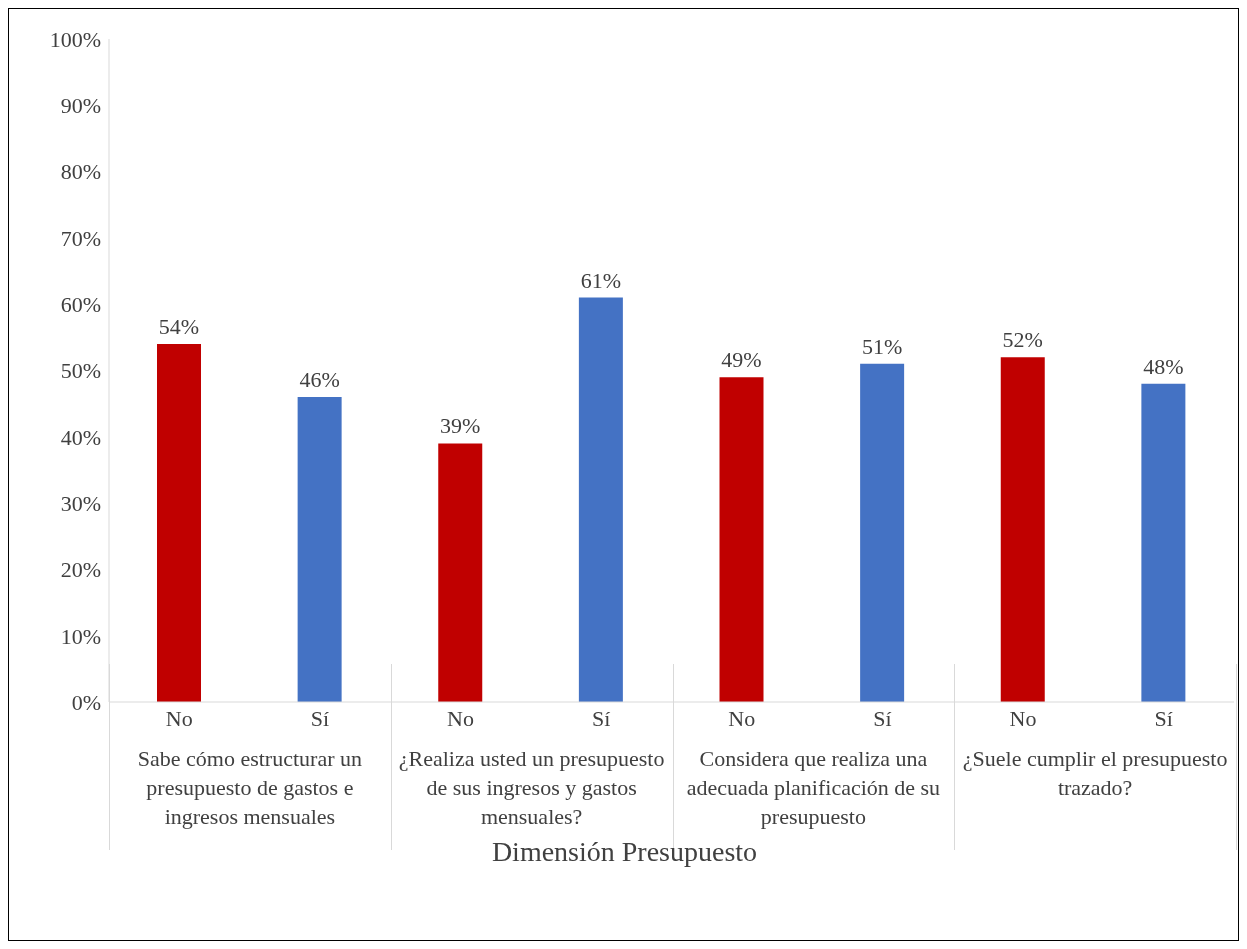 The image size is (1247, 949). What do you see at coordinates (813, 788) in the screenshot?
I see `text: Considera que realiza una adecuada planificación de su presupuesto` at bounding box center [813, 788].